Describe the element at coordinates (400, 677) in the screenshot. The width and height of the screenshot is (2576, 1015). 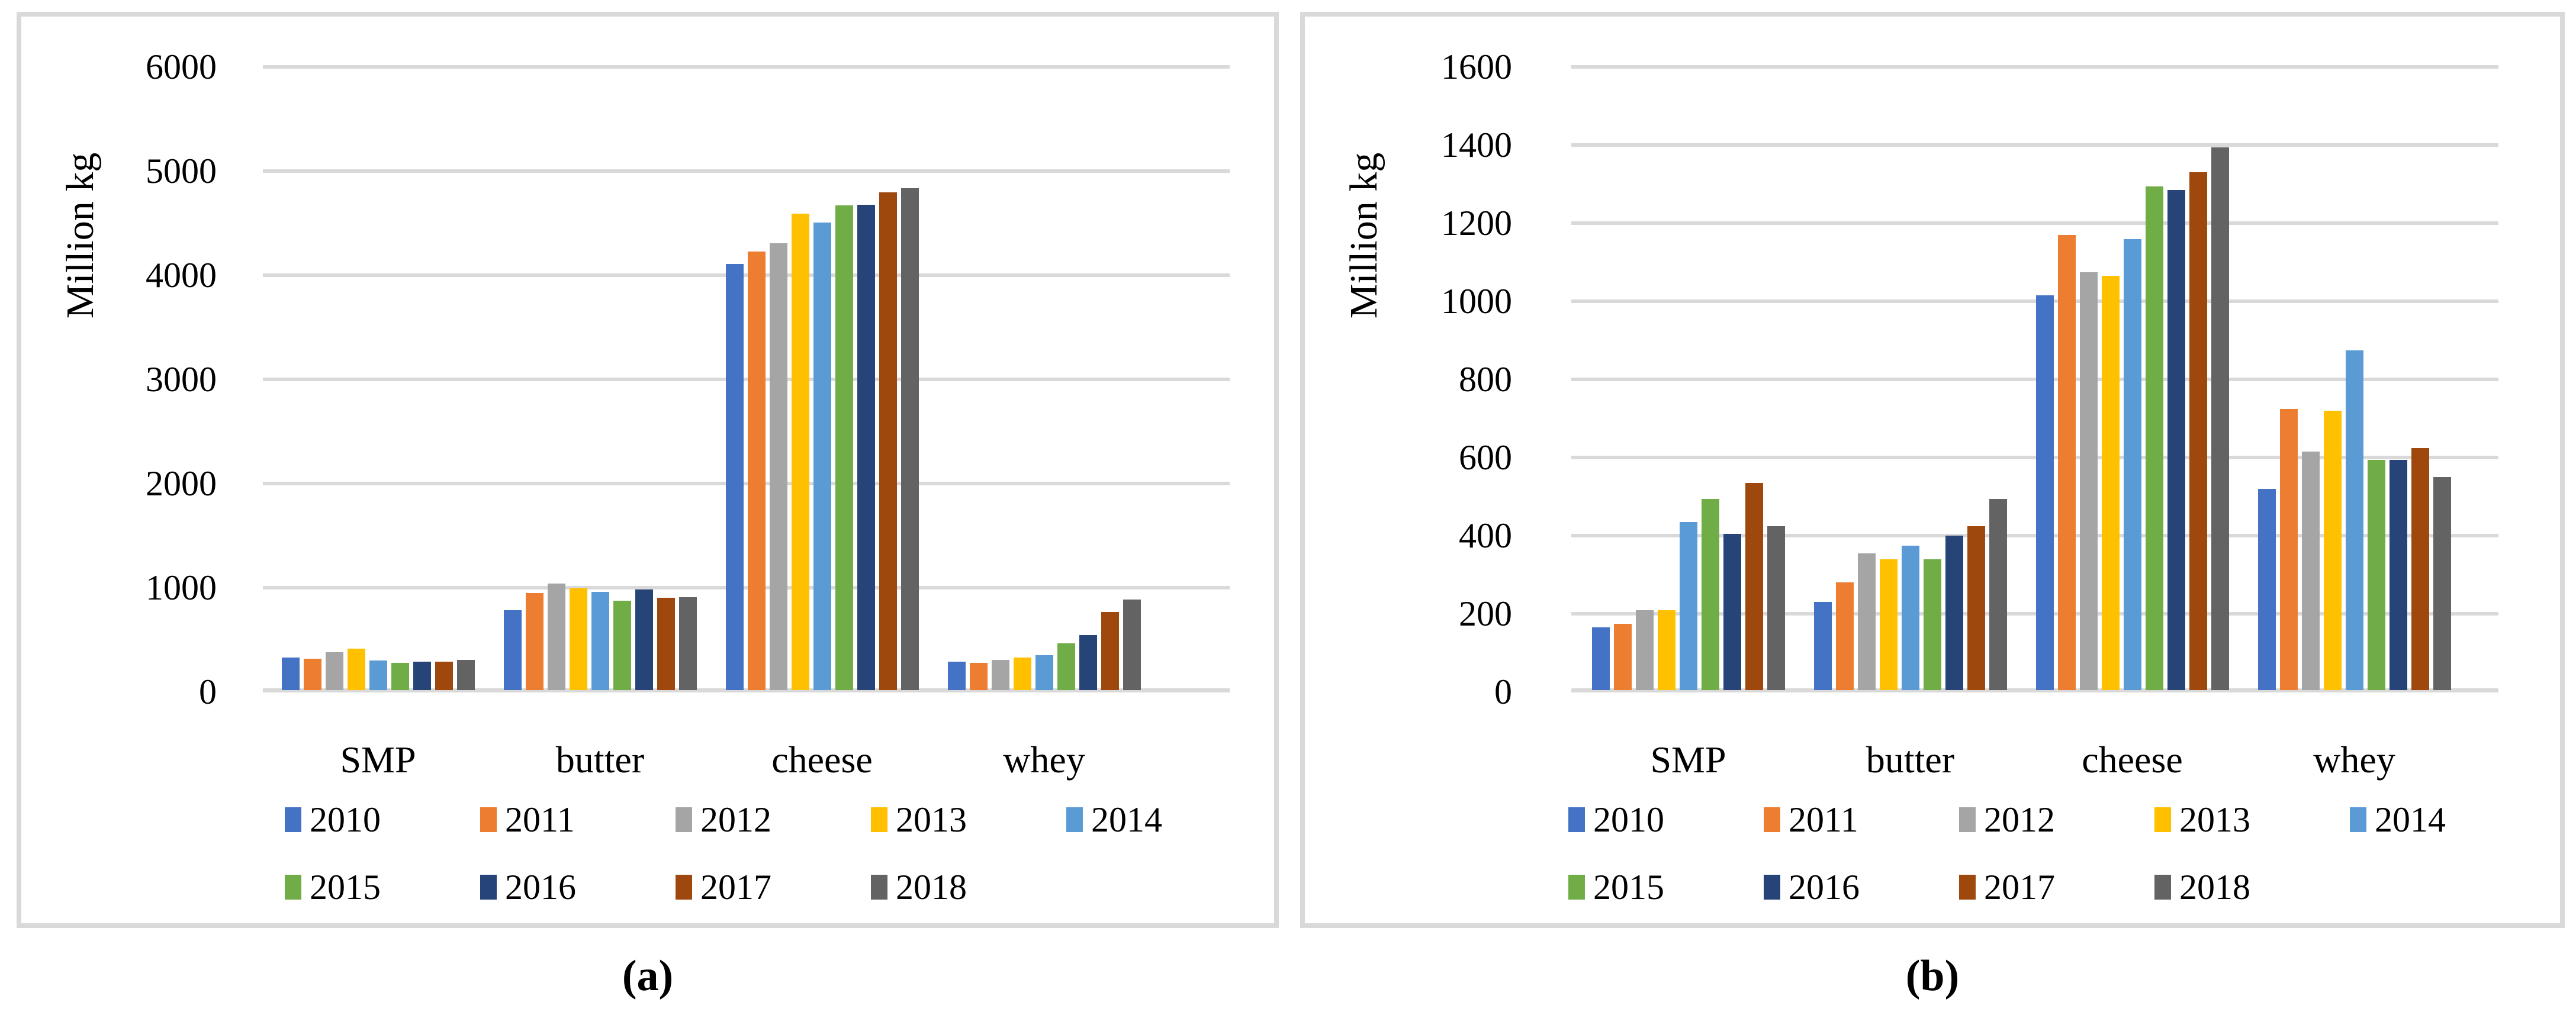
I see `bar-SMP-2015` at that location.